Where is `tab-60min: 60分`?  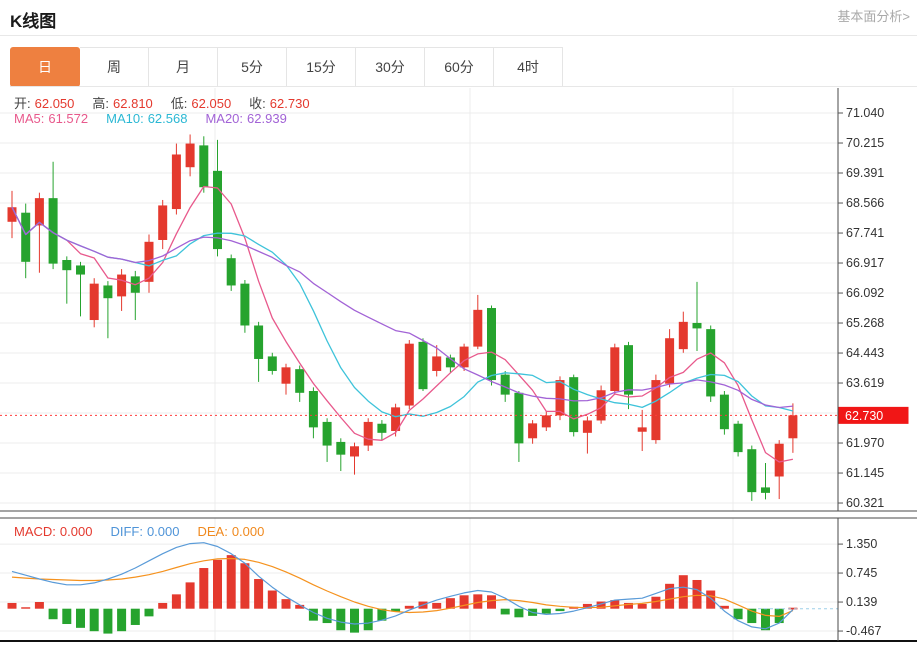
tab-60min: 60分 is located at coordinates (459, 67).